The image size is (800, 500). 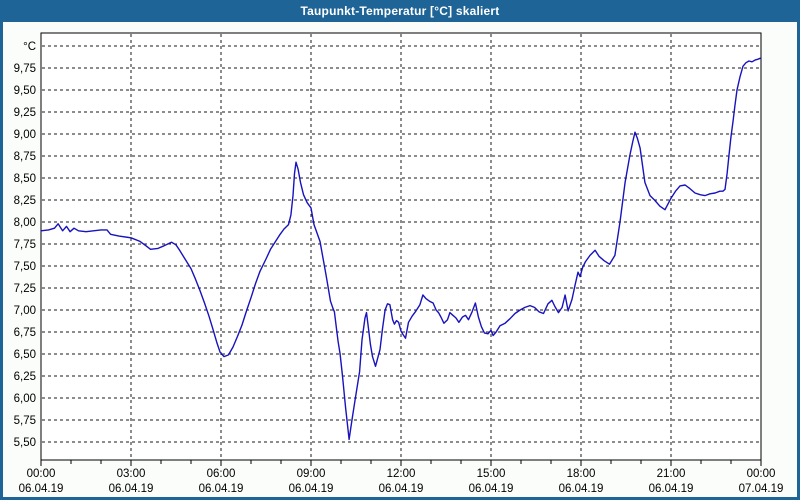 What do you see at coordinates (25, 355) in the screenshot?
I see `y-tick-label: 6,50` at bounding box center [25, 355].